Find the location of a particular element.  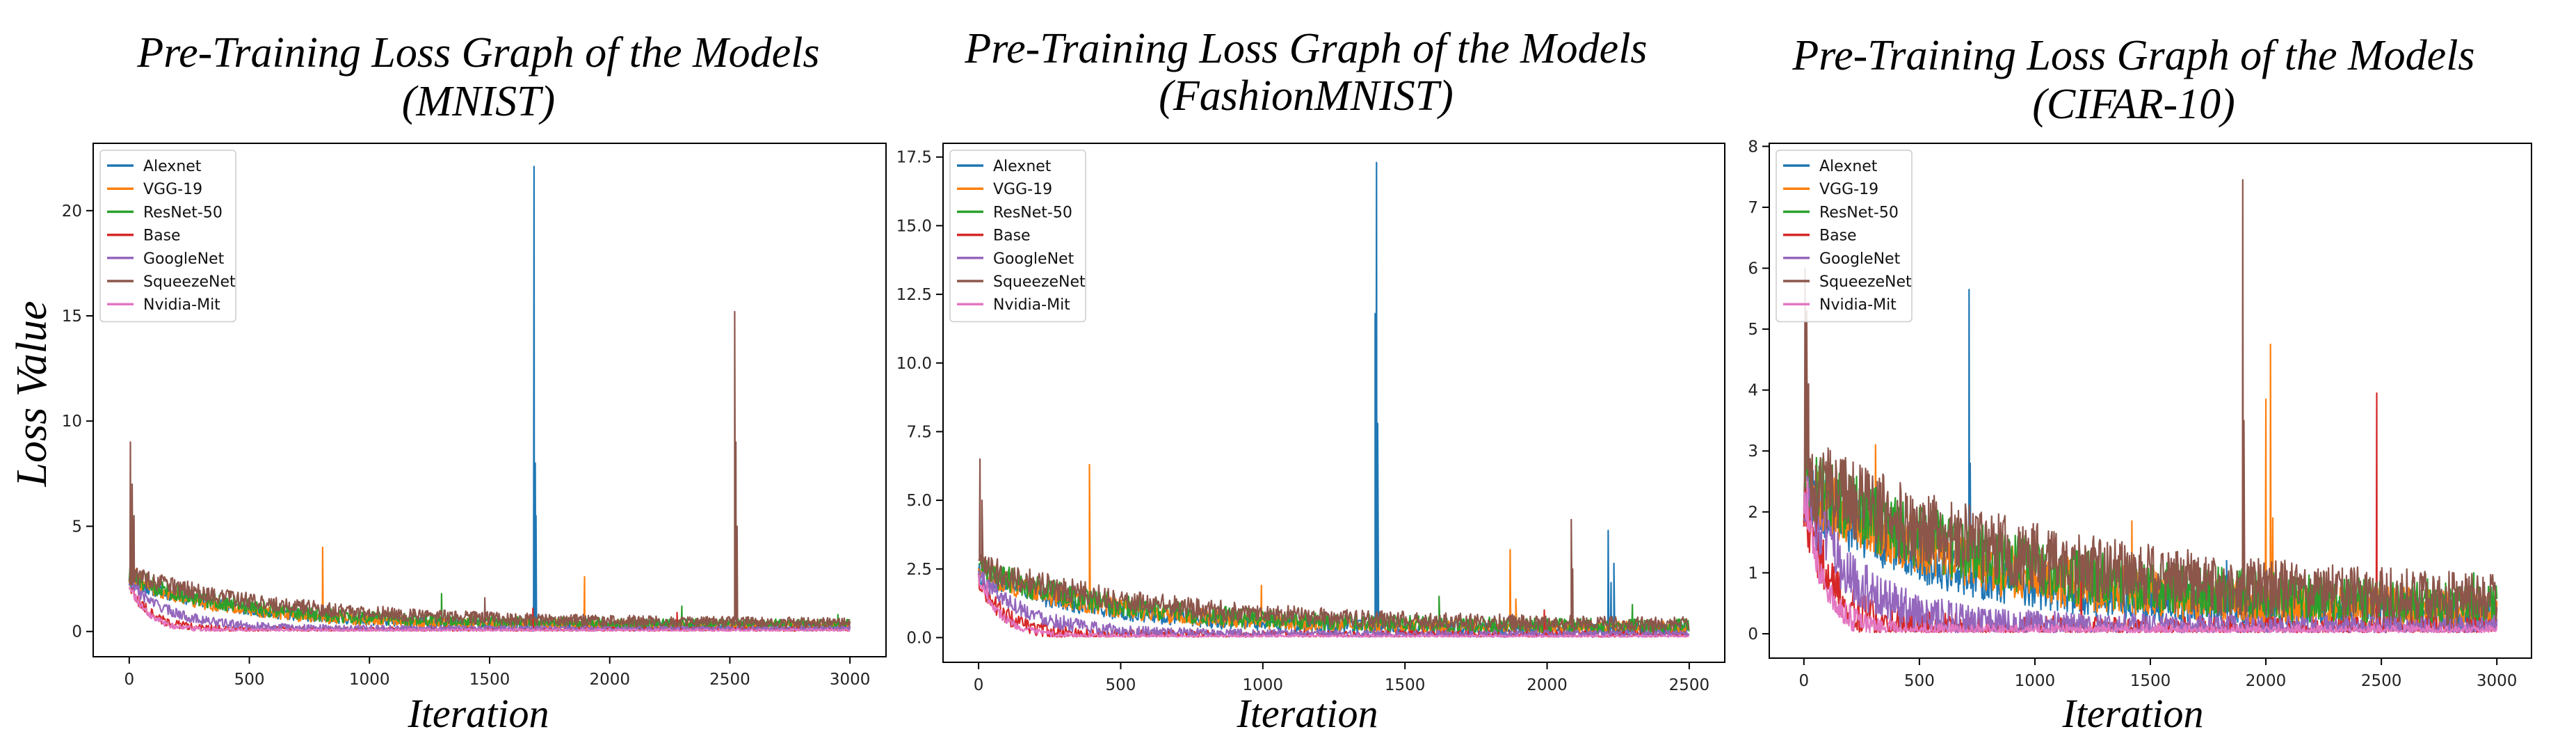

y-tick-label: 7.5 is located at coordinates (919, 432).